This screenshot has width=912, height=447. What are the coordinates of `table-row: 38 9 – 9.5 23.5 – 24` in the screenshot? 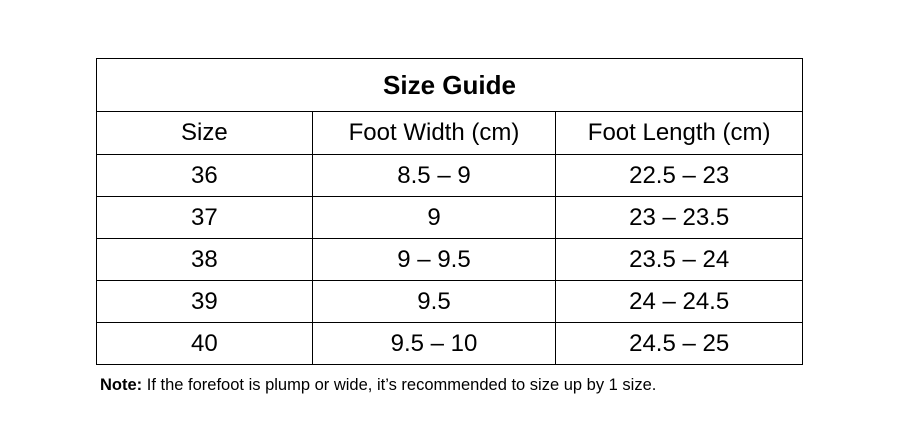 It's located at (449, 259).